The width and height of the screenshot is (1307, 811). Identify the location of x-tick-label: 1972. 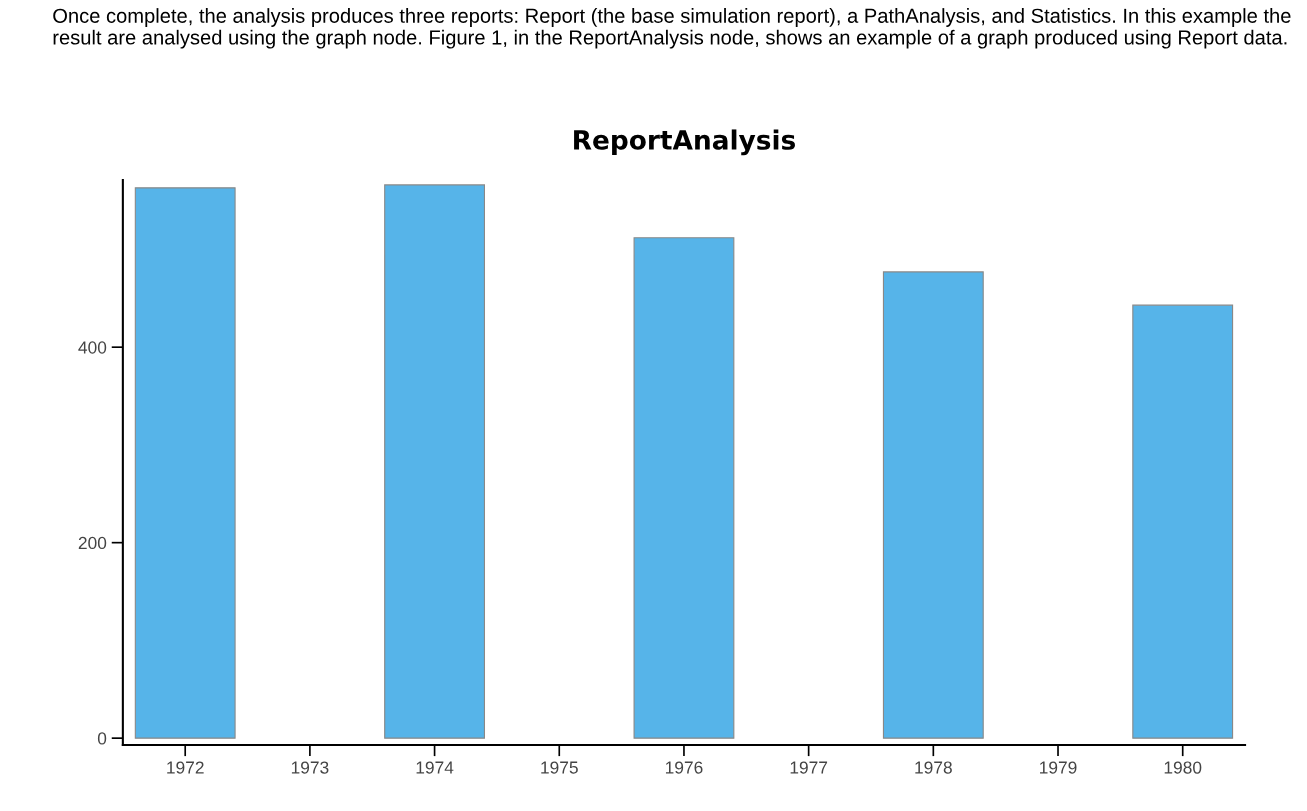
(185, 767).